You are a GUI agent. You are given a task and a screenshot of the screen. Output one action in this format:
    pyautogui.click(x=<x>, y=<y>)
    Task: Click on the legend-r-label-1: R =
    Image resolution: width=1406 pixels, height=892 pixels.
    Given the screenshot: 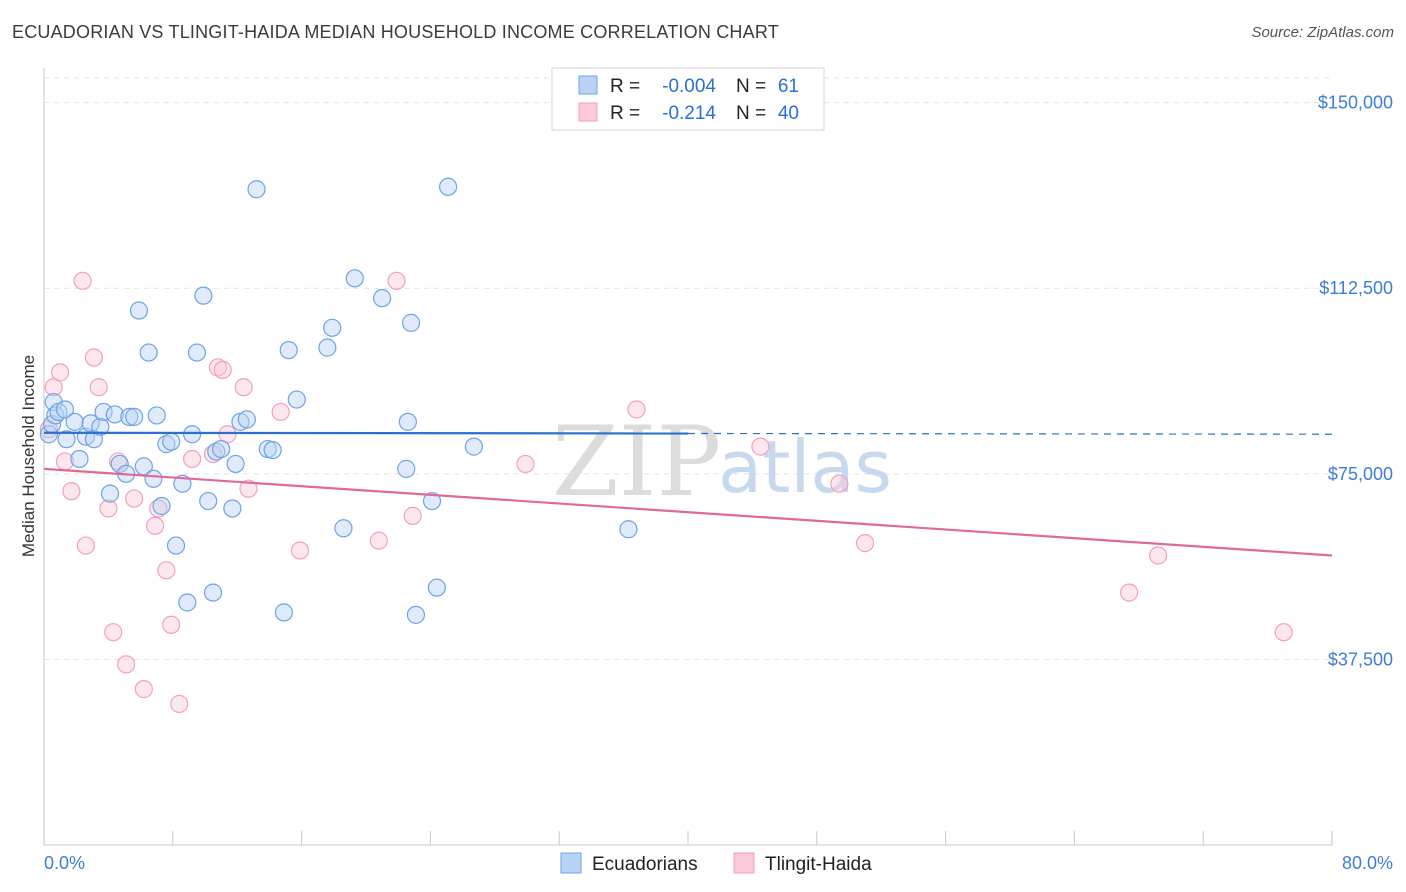 What is the action you would take?
    pyautogui.click(x=625, y=86)
    